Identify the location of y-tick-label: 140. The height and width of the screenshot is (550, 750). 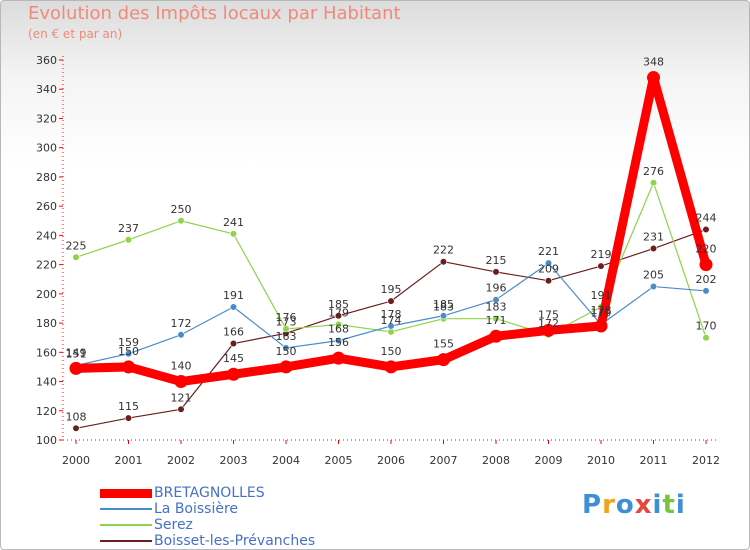
(46, 382).